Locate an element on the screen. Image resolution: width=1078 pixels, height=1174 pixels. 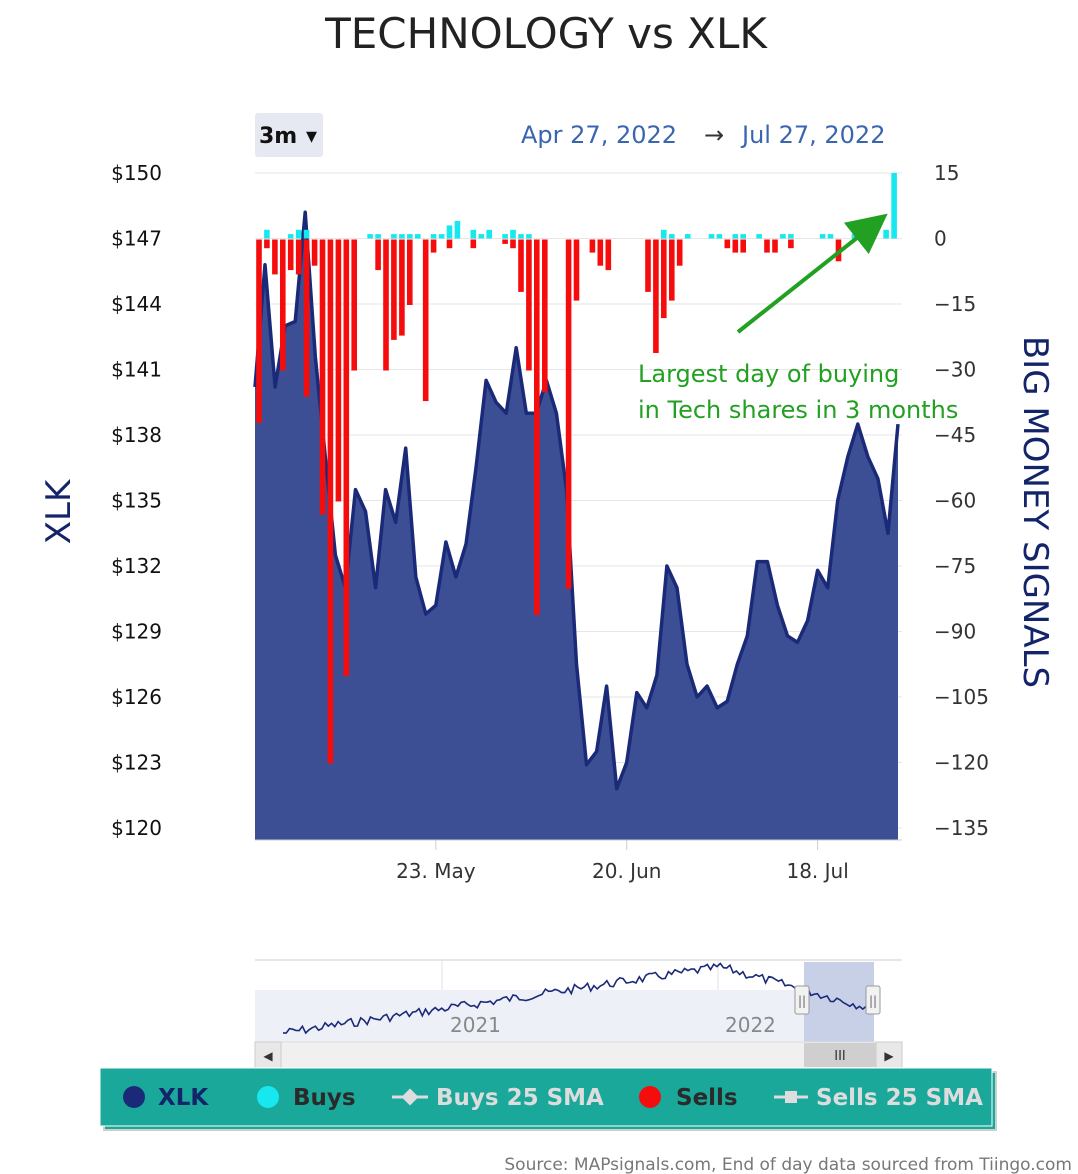
chevron-right-icon: ▶ is located at coordinates (889, 1056).